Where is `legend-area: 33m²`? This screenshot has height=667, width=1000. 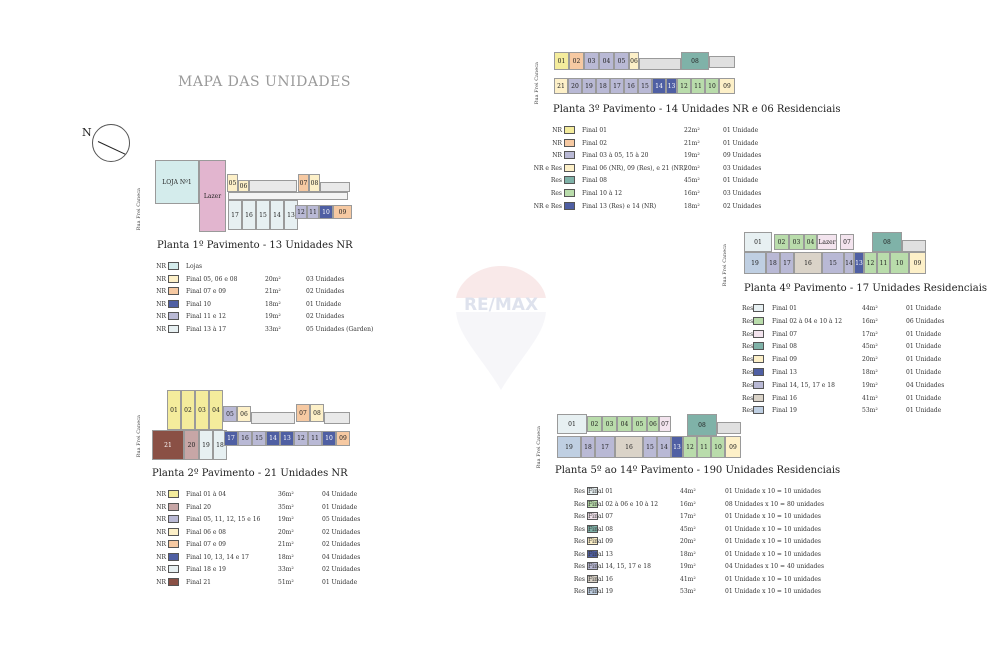 legend-area: 33m² is located at coordinates (273, 329).